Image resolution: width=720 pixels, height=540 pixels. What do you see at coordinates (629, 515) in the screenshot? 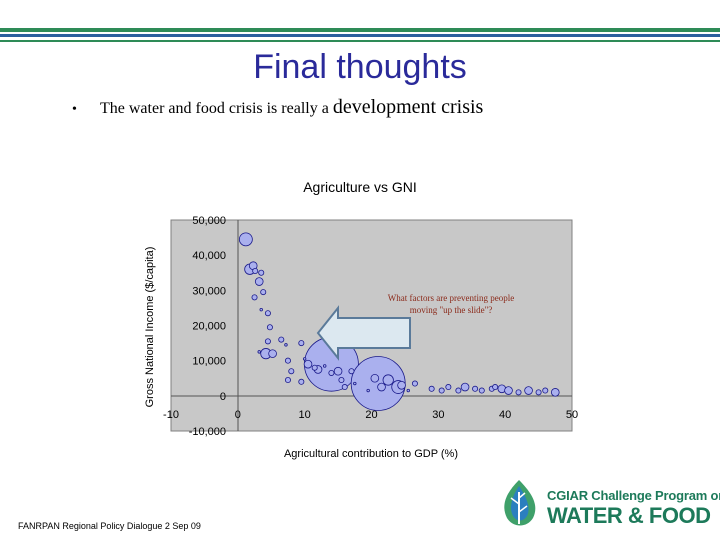
I see `logo-line2: WATER & FOOD` at bounding box center [629, 515].